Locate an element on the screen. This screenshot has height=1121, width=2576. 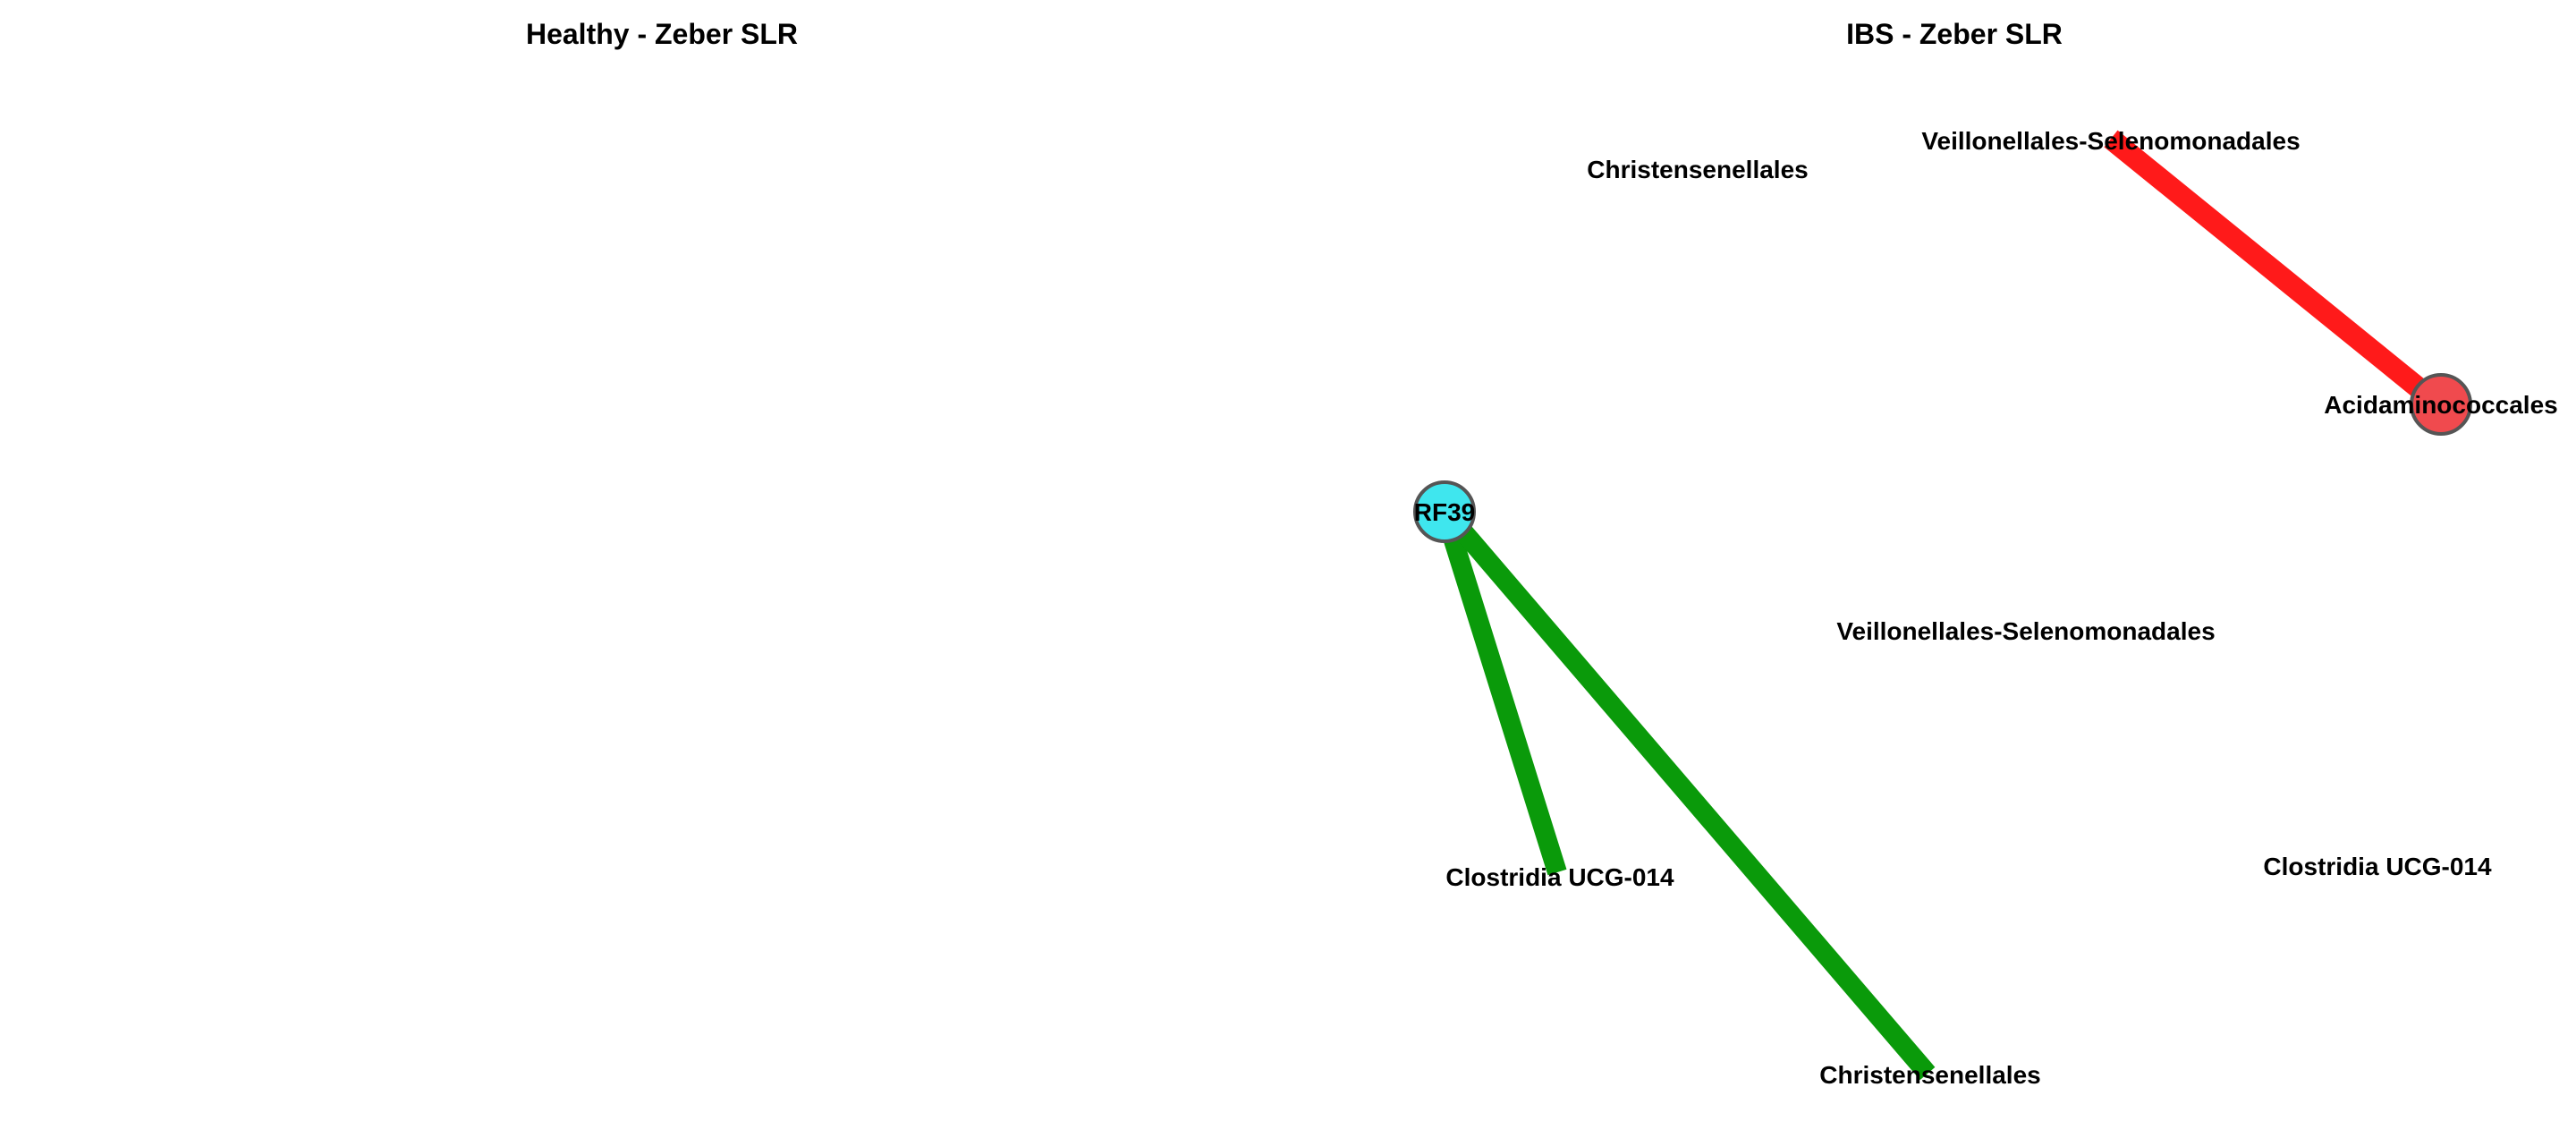
edge-veillonellales-acidaminococcales is located at coordinates (2274, 271).